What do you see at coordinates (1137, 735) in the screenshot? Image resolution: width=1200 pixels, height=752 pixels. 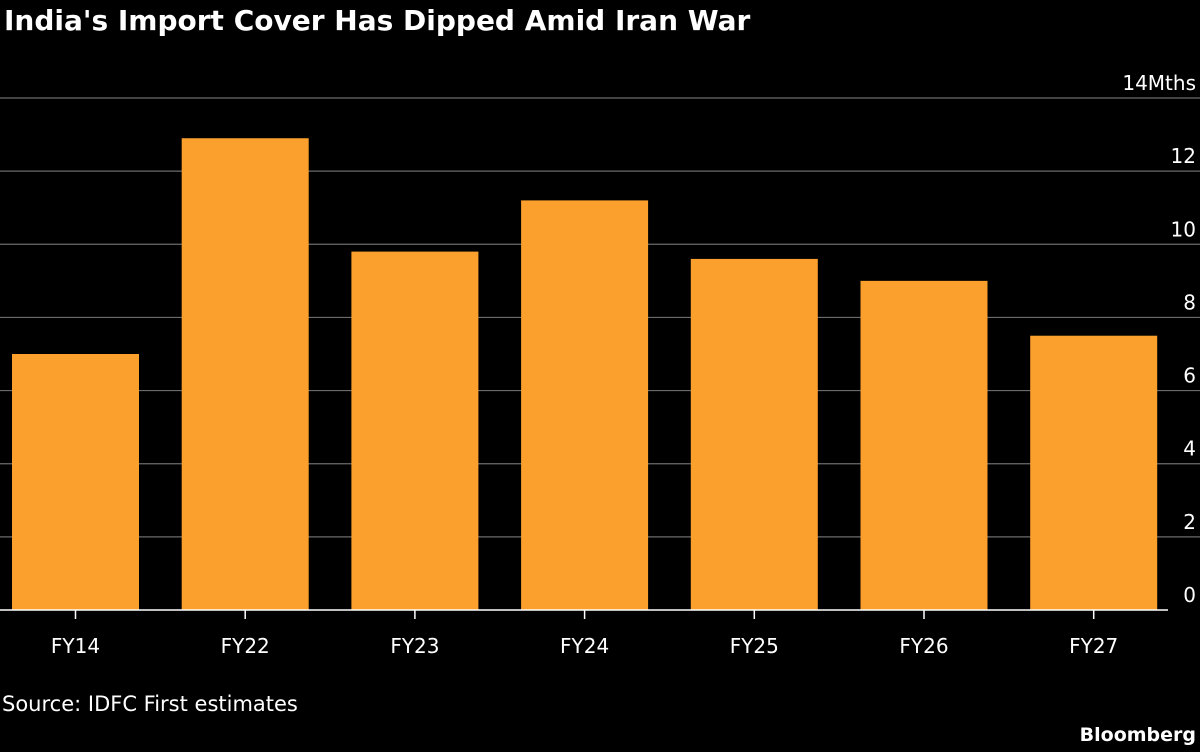 I see `bloomberg-logo: Bloomberg` at bounding box center [1137, 735].